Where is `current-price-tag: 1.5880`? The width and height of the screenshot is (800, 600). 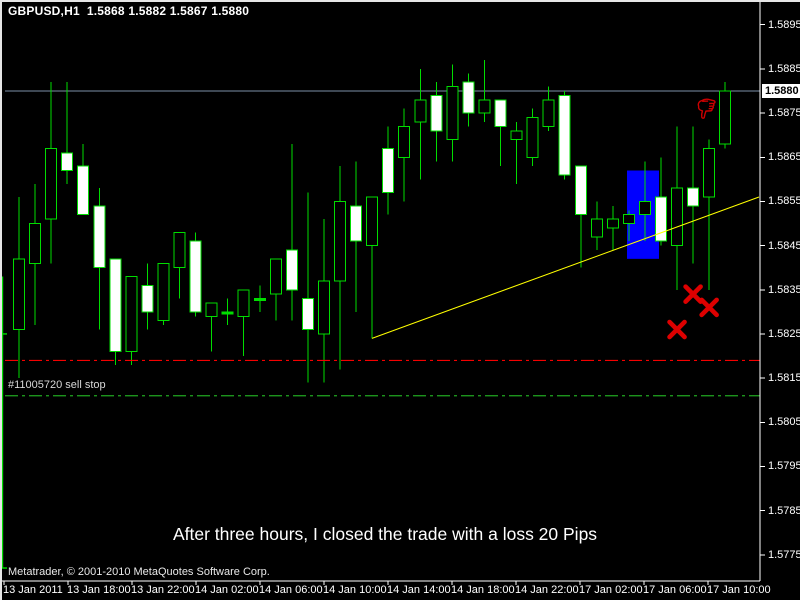 current-price-tag: 1.5880 is located at coordinates (781, 91).